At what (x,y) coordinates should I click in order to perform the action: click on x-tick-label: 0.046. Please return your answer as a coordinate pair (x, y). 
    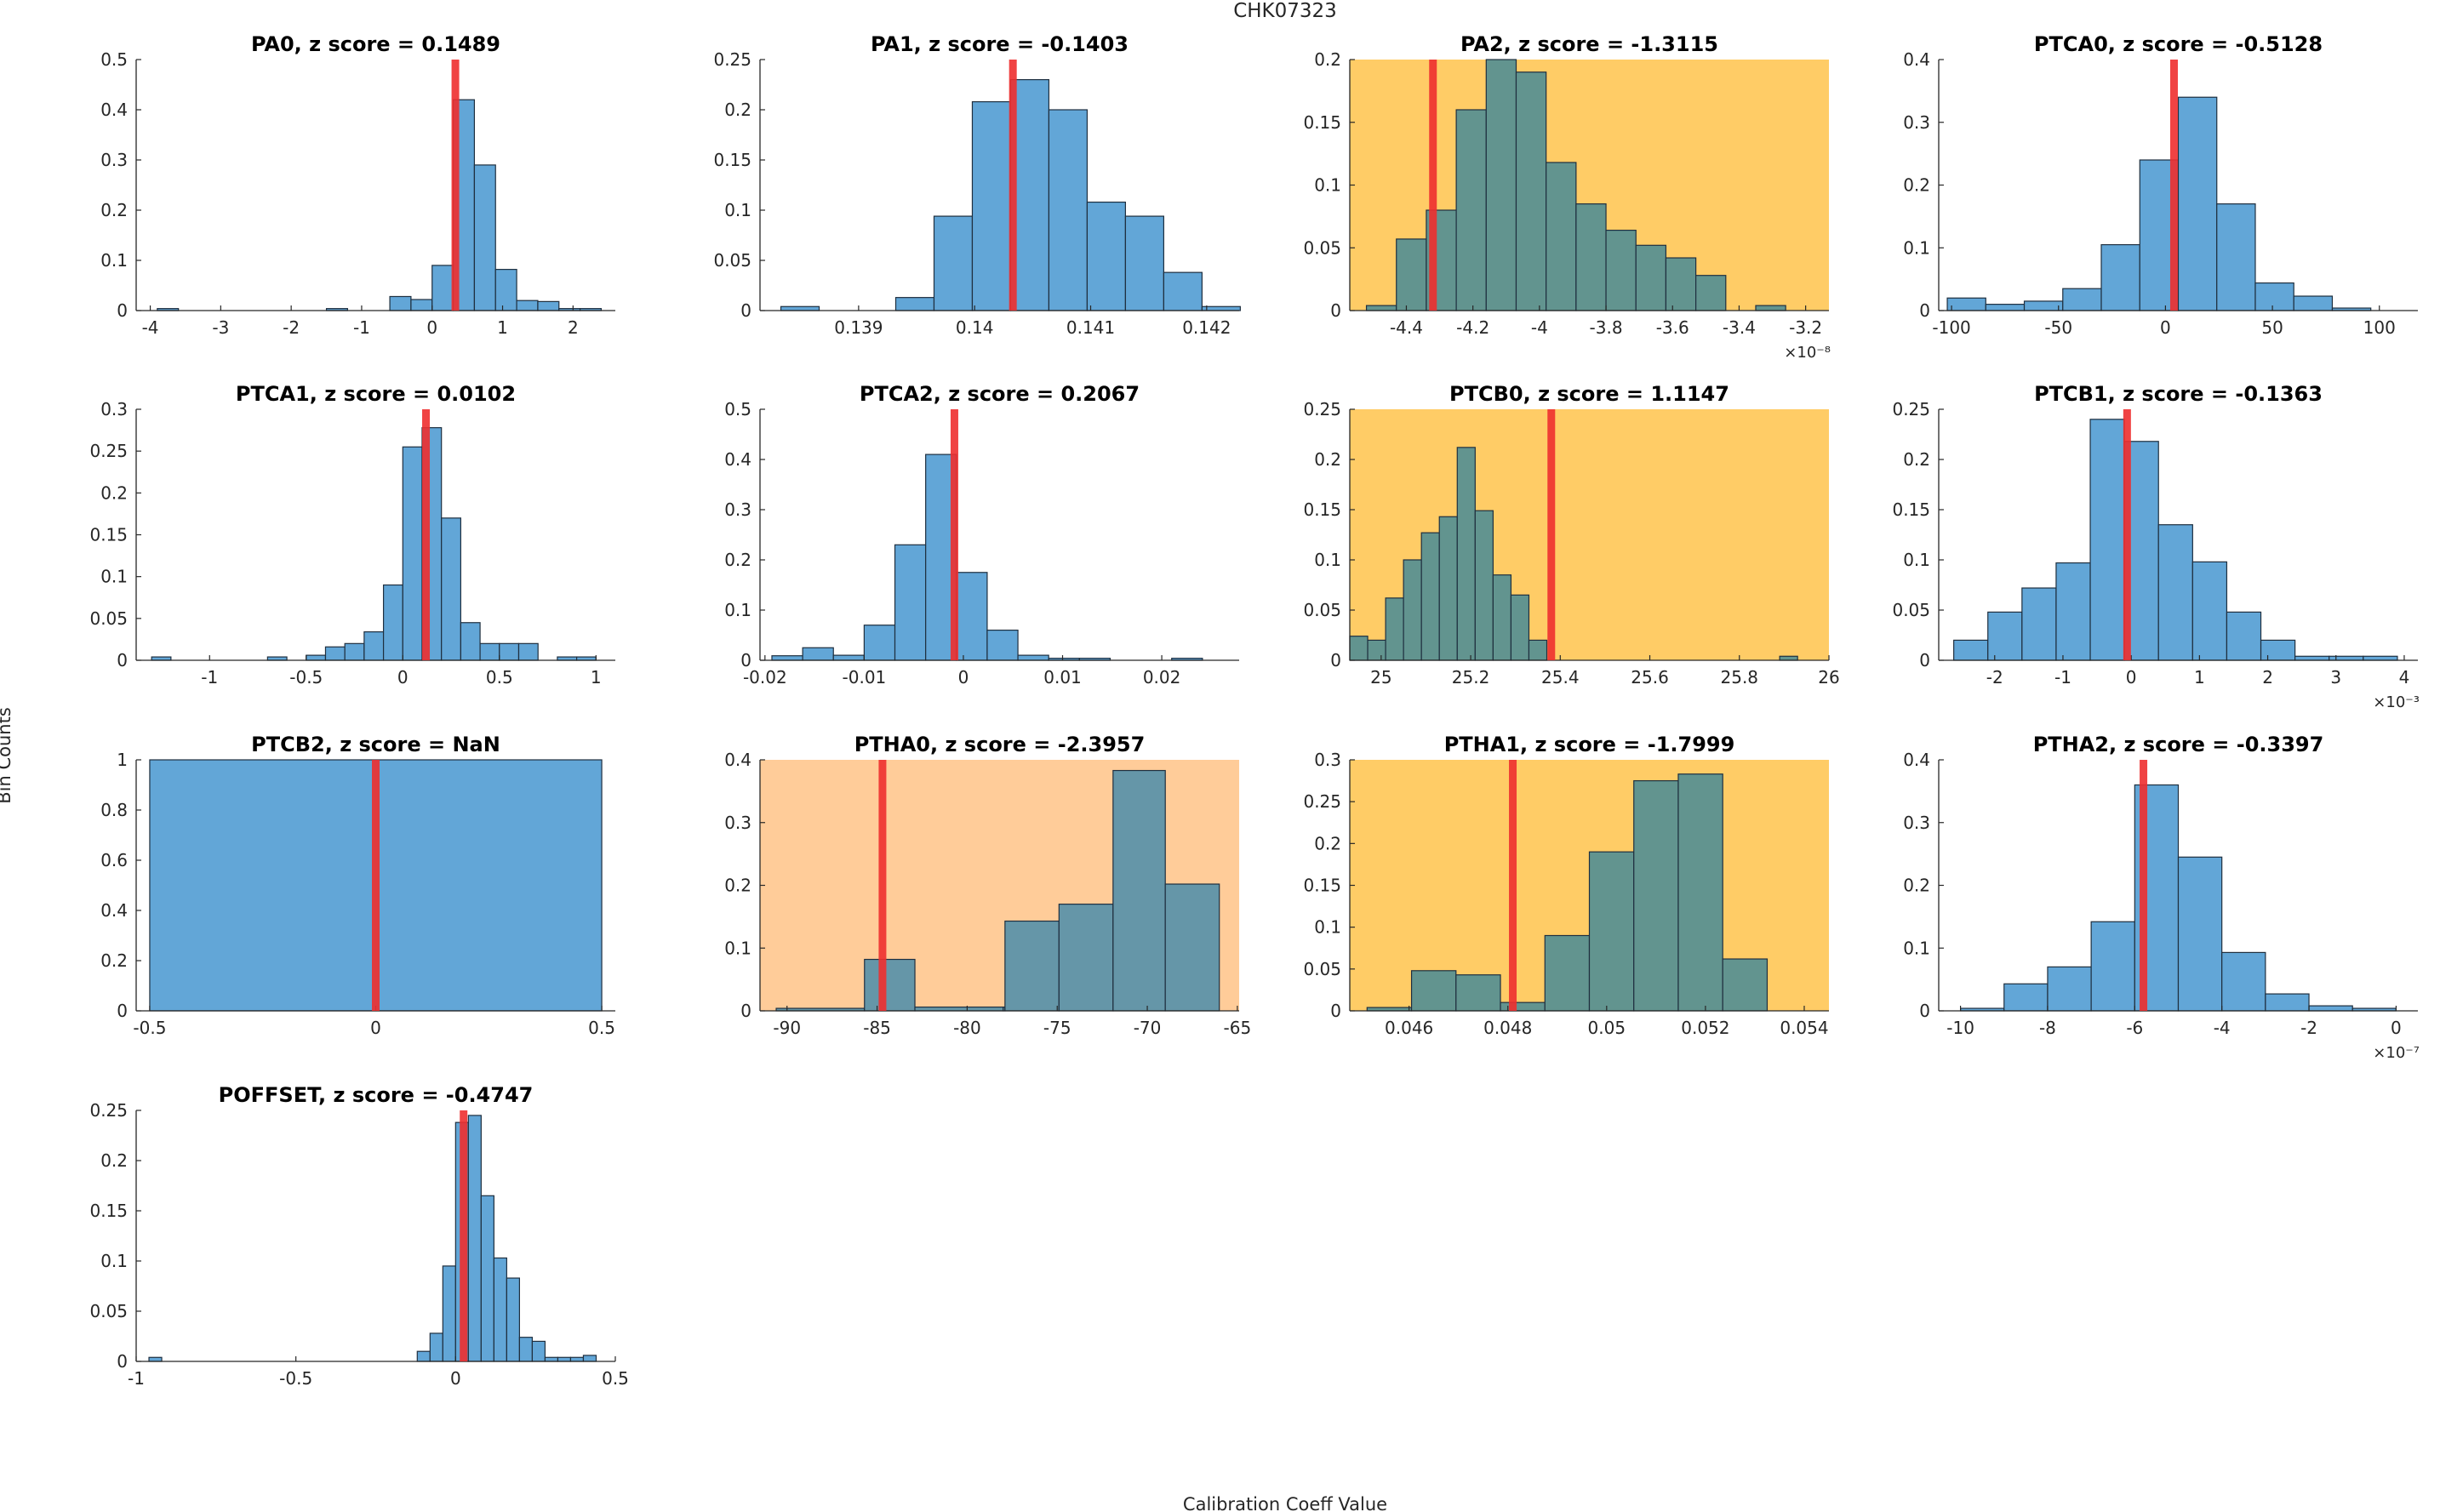
    Looking at the image, I should click on (1409, 1028).